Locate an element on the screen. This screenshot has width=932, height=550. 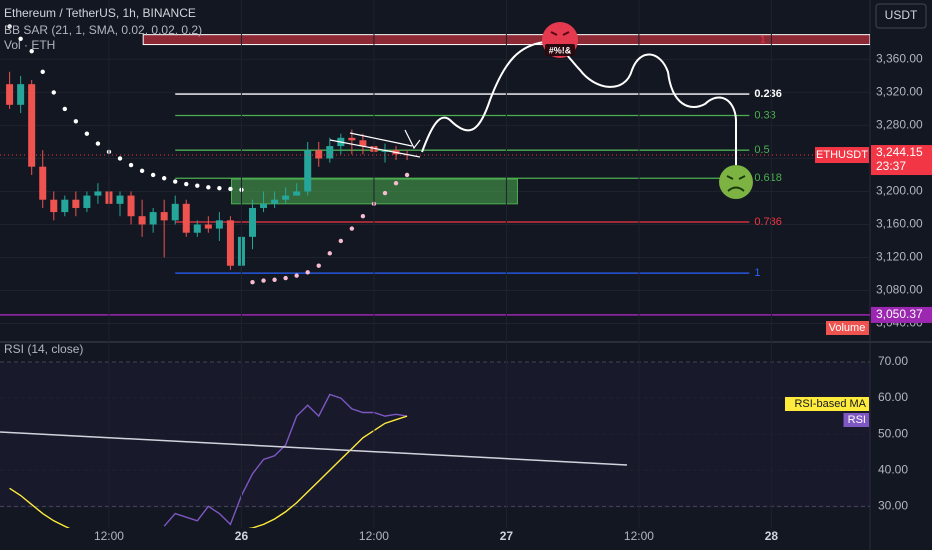
level-box is located at coordinates (901, 314).